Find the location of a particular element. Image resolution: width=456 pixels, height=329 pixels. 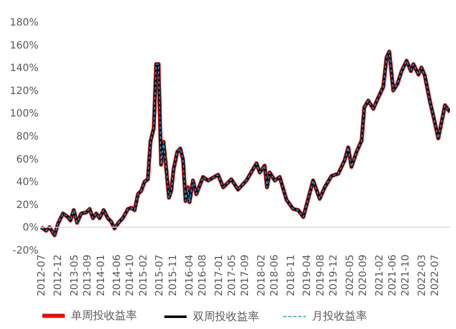

x-tick-label: 2017-01 is located at coordinates (219, 275).